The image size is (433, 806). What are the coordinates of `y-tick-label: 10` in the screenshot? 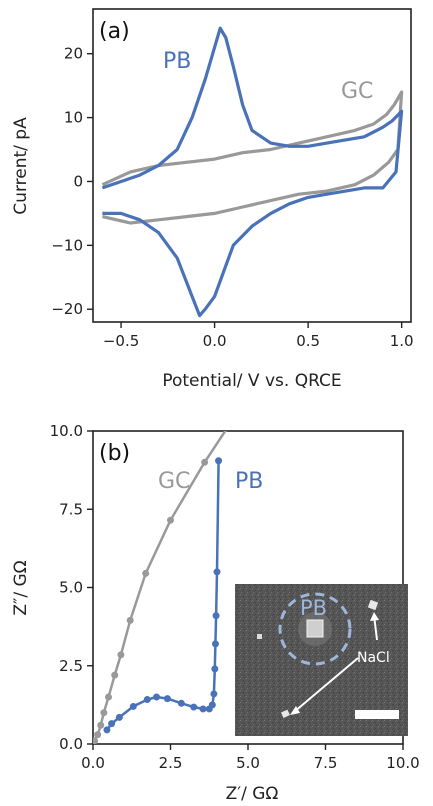 It's located at (73, 118).